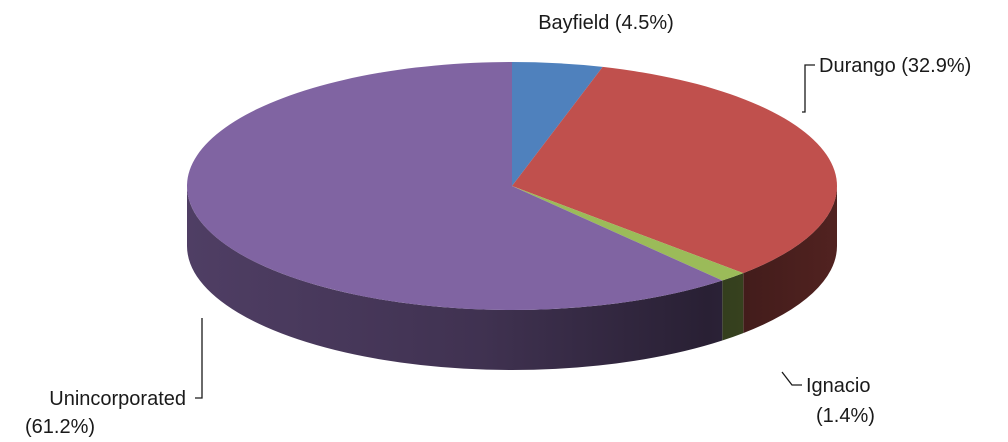 The width and height of the screenshot is (1008, 442). I want to click on pie-side-ignacio, so click(733, 307).